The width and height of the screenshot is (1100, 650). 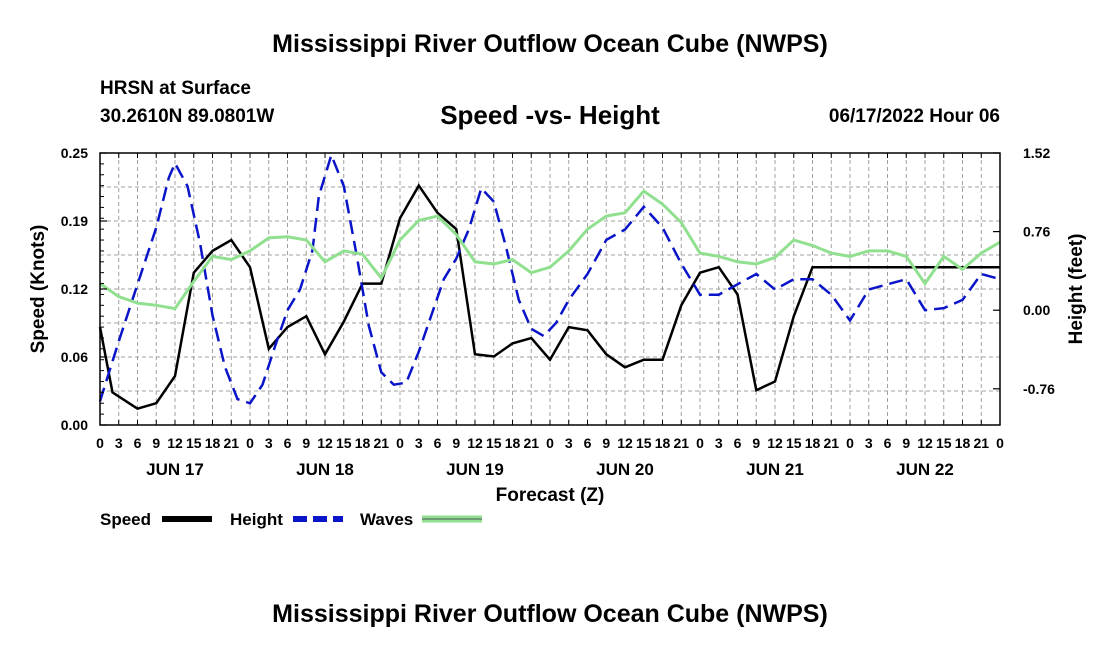 What do you see at coordinates (475, 469) in the screenshot?
I see `day-label: JUN 19` at bounding box center [475, 469].